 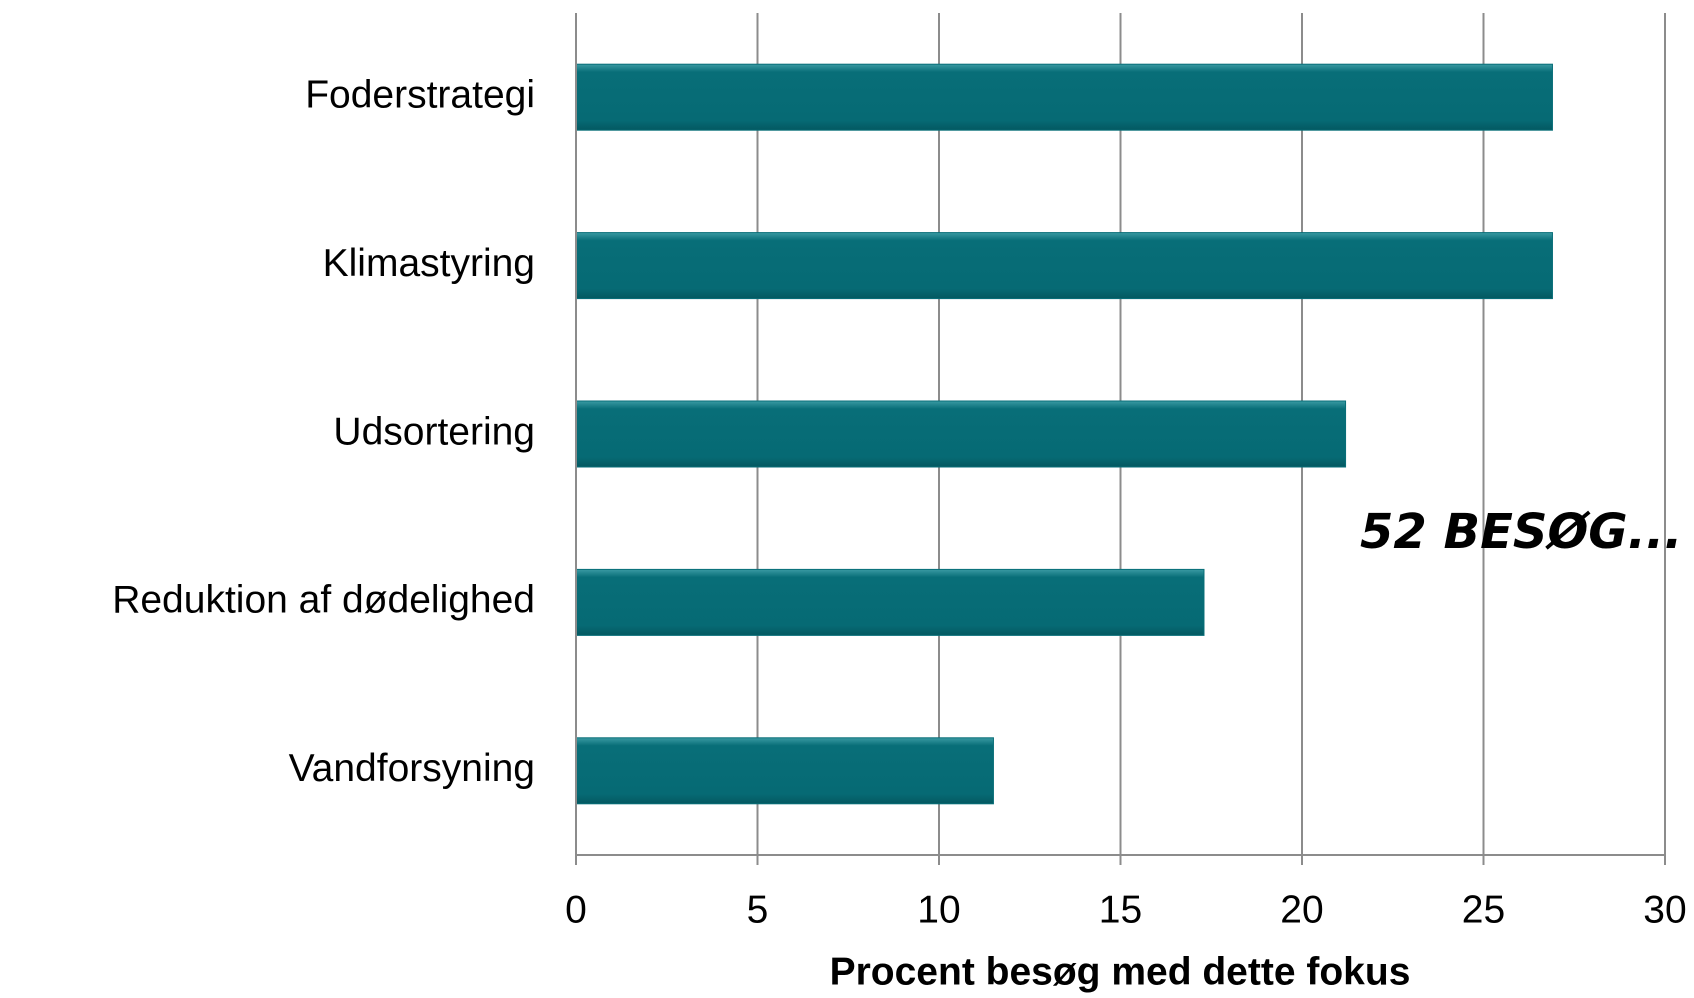 I want to click on x-tick-label: 25, so click(x=1483, y=909).